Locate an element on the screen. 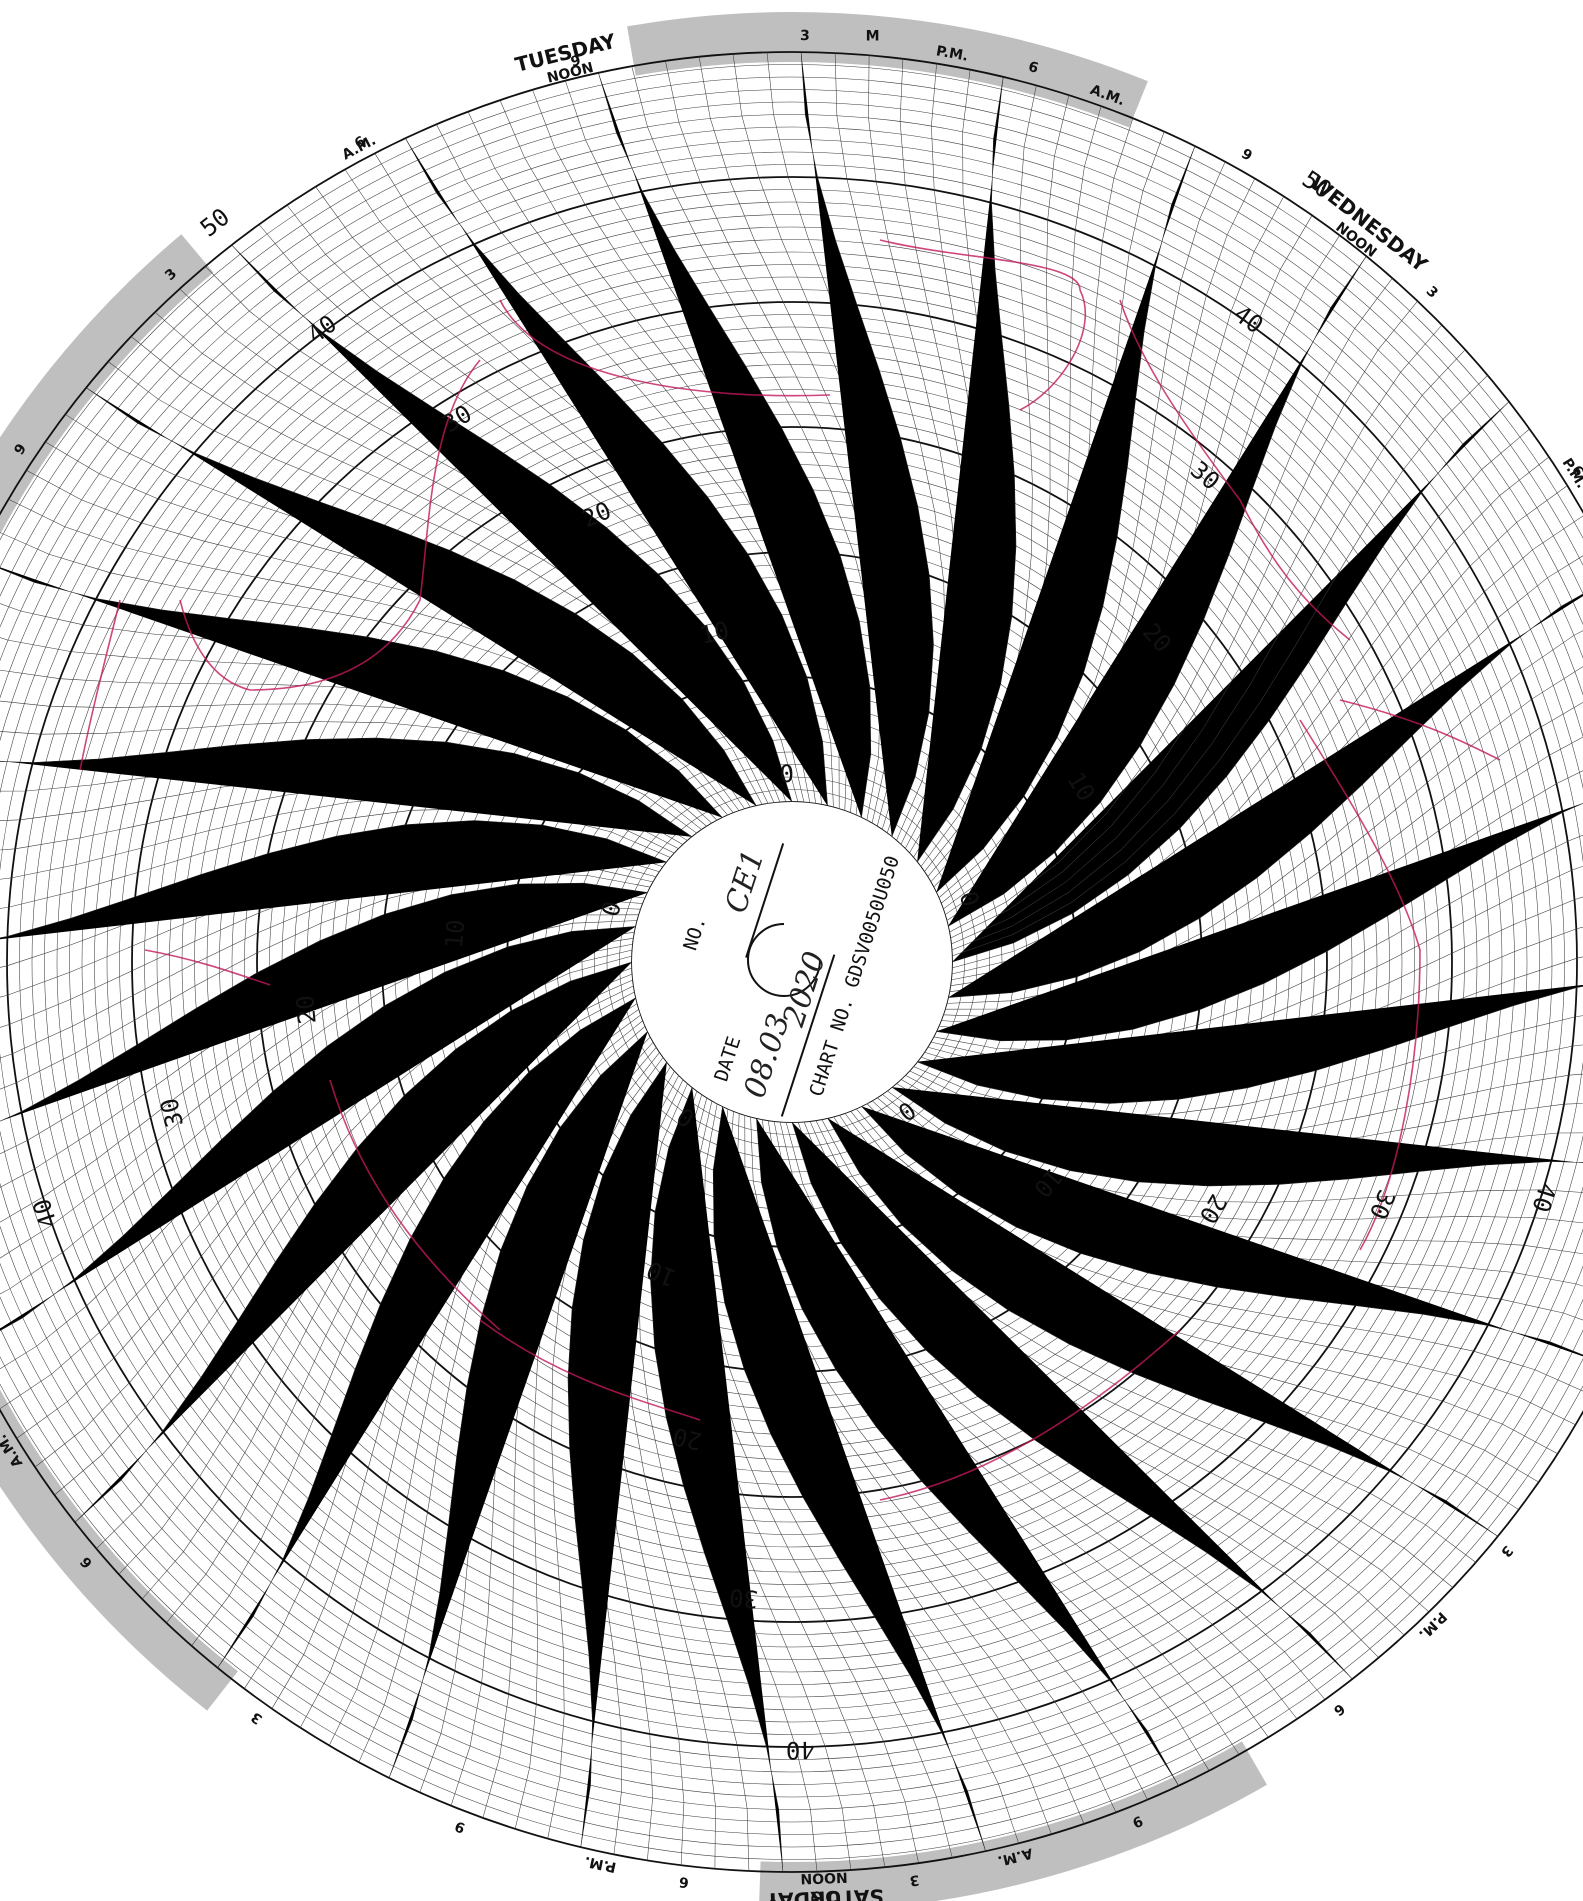 This screenshot has height=1901, width=1583. hub-hole is located at coordinates (784, 960).